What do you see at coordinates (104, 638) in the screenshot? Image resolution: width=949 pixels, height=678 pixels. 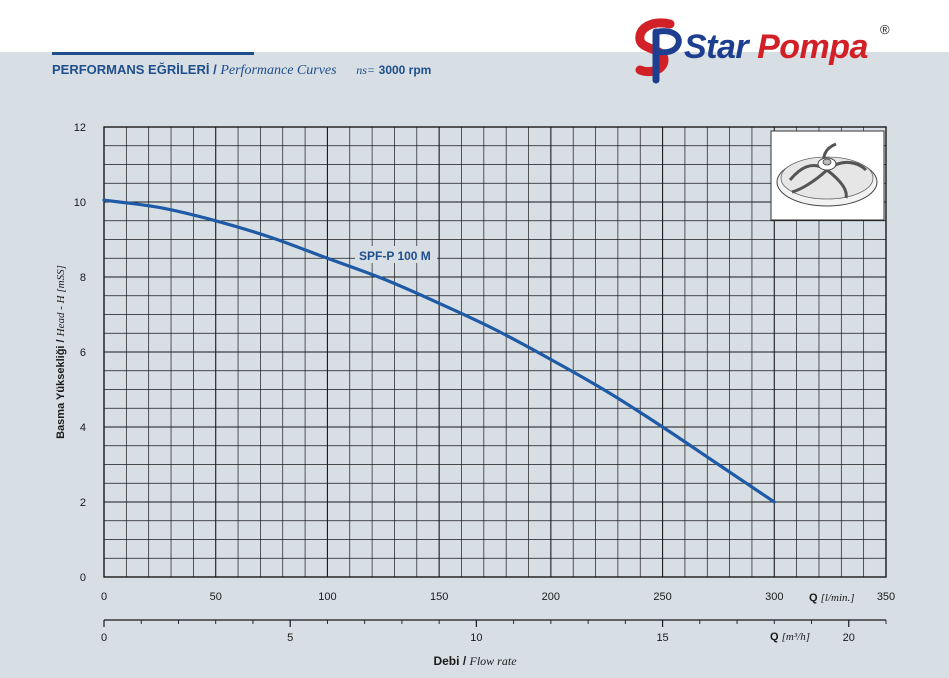 I see `x2-tick-label: 0` at bounding box center [104, 638].